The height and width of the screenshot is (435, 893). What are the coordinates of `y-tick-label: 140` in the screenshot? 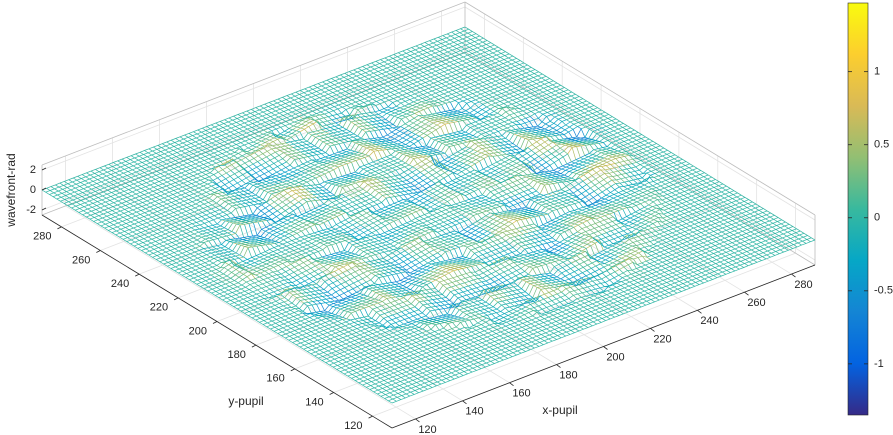 It's located at (314, 402).